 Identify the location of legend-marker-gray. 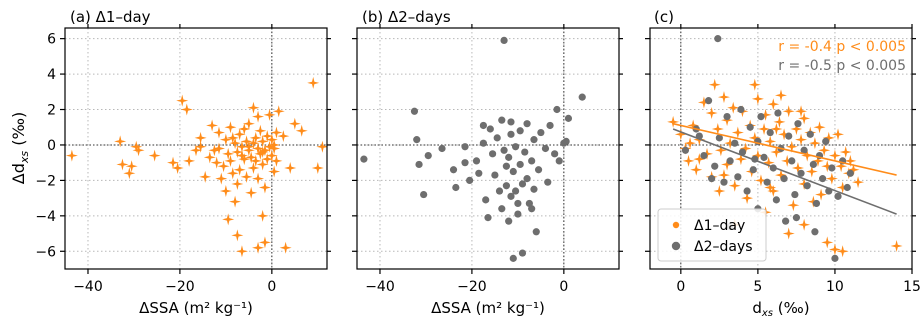
(676, 246).